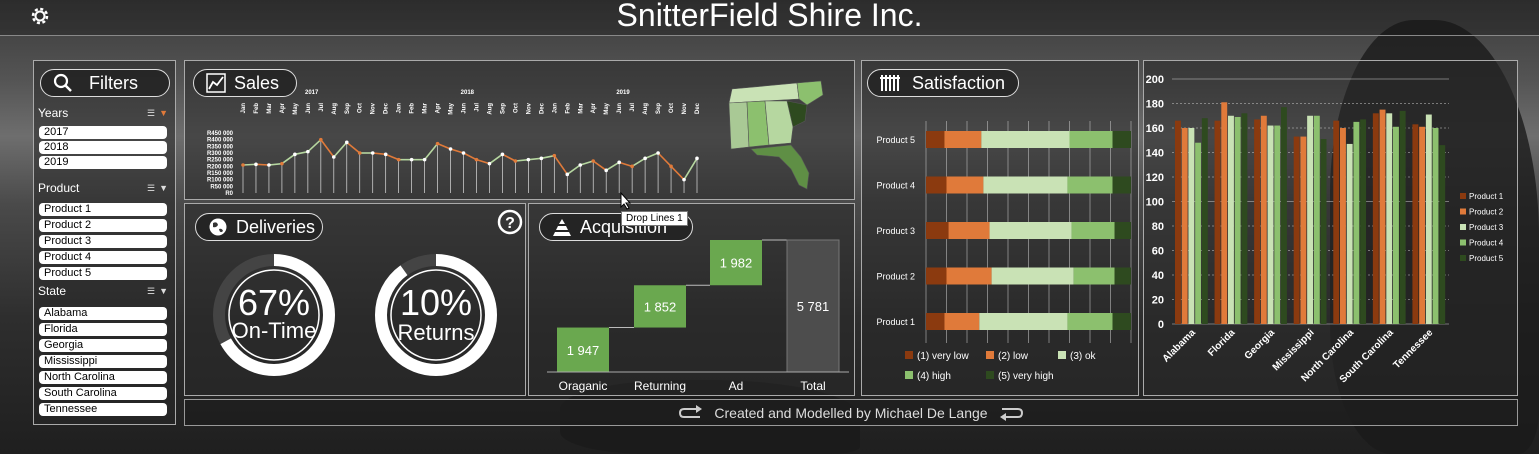 The height and width of the screenshot is (454, 1539). Describe the element at coordinates (335, 109) in the screenshot. I see `month-tick-label: Aug` at that location.